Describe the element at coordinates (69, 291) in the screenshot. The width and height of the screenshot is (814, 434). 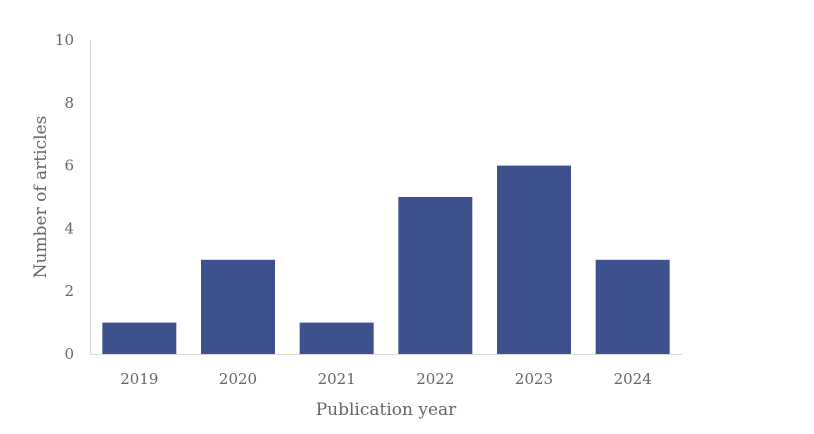
I see `y-tick-label: 2` at that location.